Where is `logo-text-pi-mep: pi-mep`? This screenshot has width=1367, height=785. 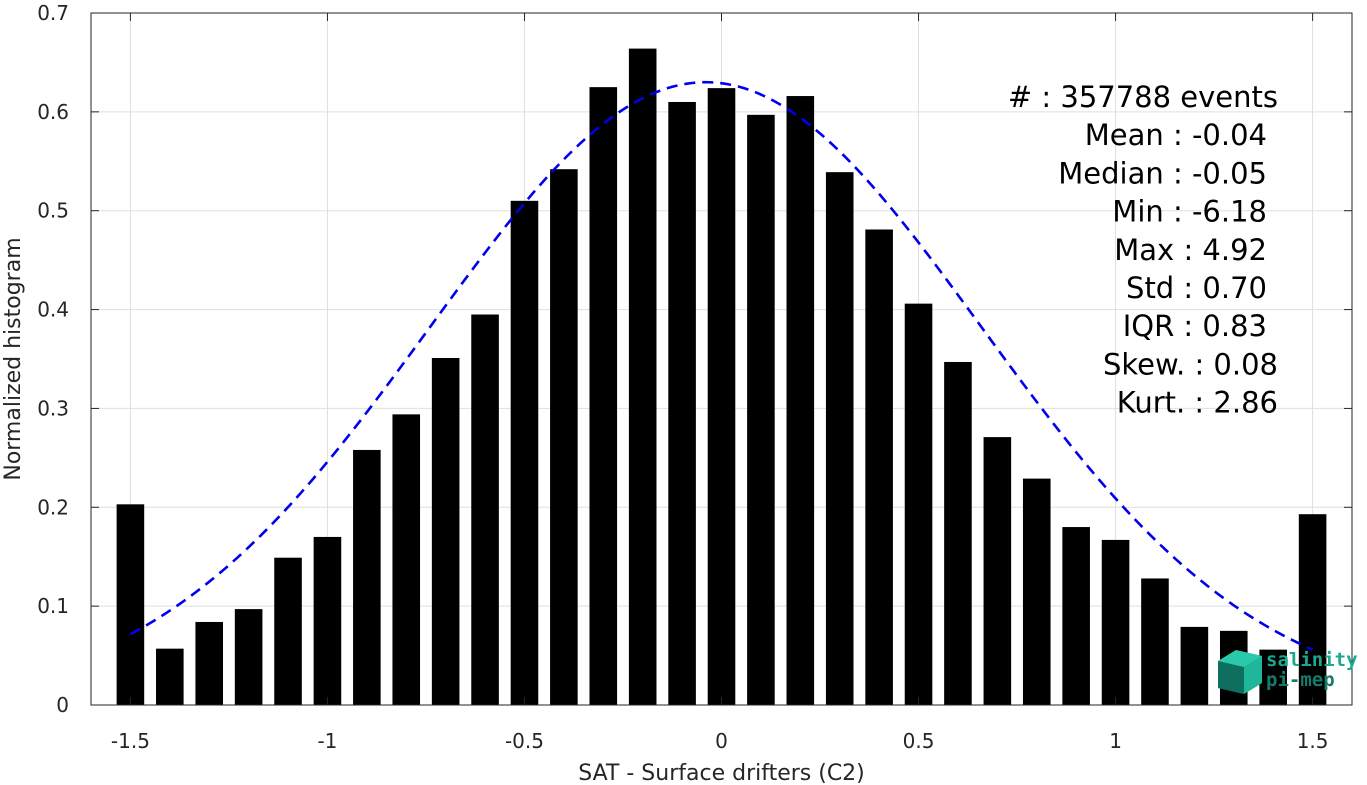 logo-text-pi-mep: pi-mep is located at coordinates (1300, 680).